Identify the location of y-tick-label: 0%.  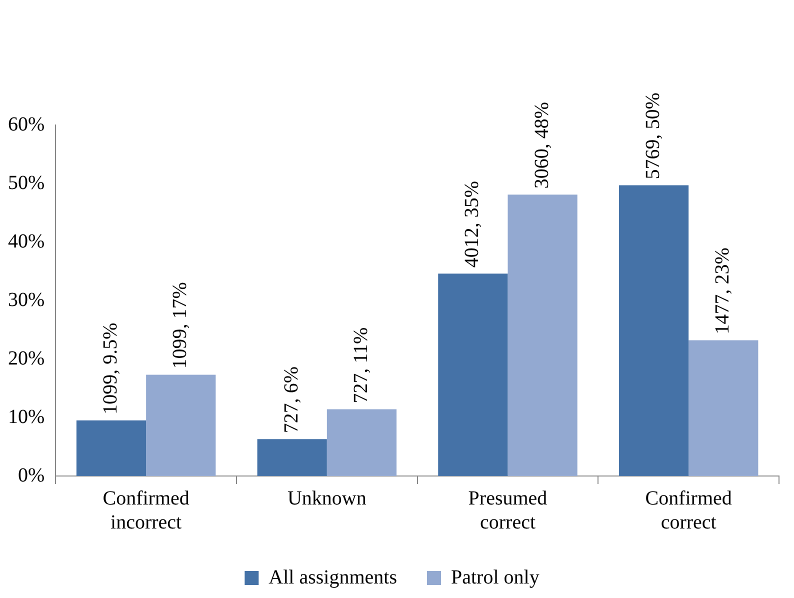
(31, 475).